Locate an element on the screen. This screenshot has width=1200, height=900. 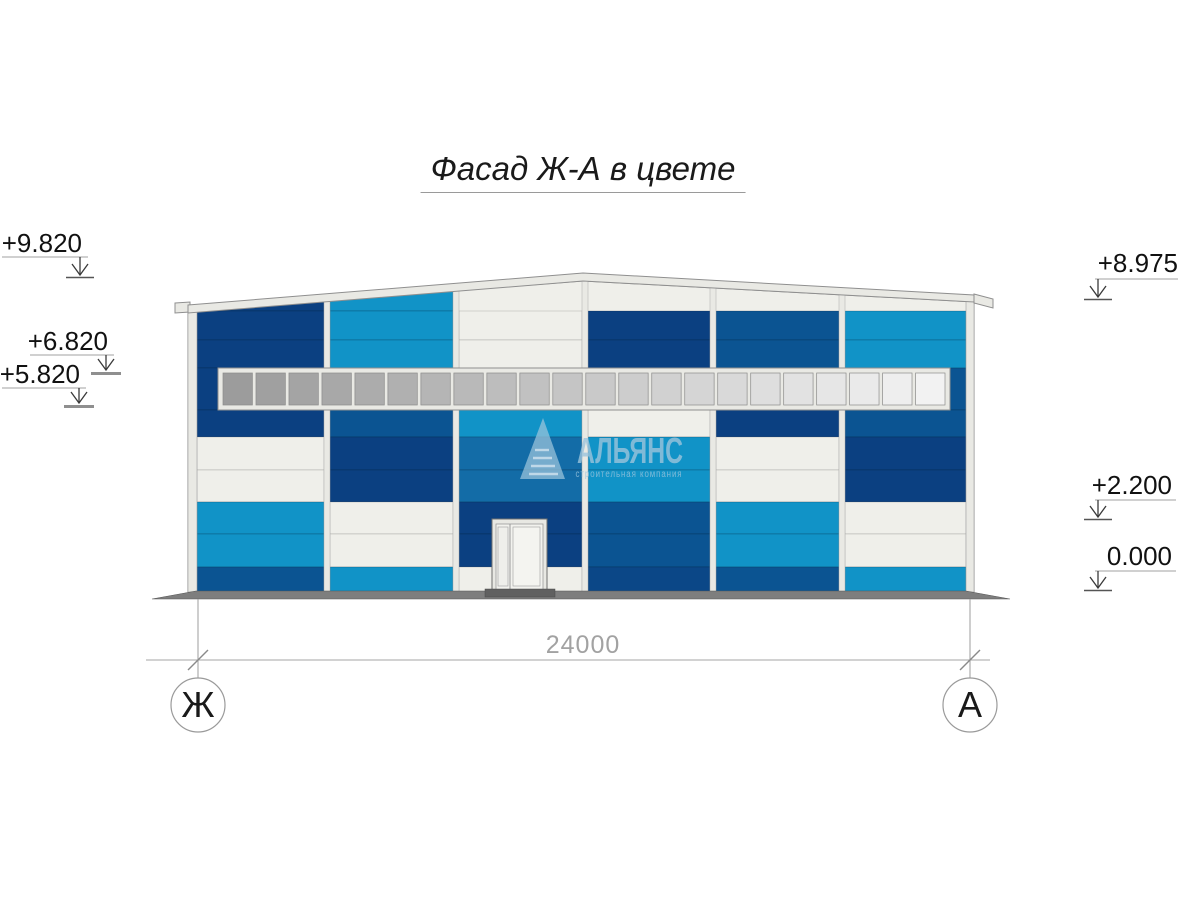
elevation-value: +2.200 is located at coordinates (1132, 485).